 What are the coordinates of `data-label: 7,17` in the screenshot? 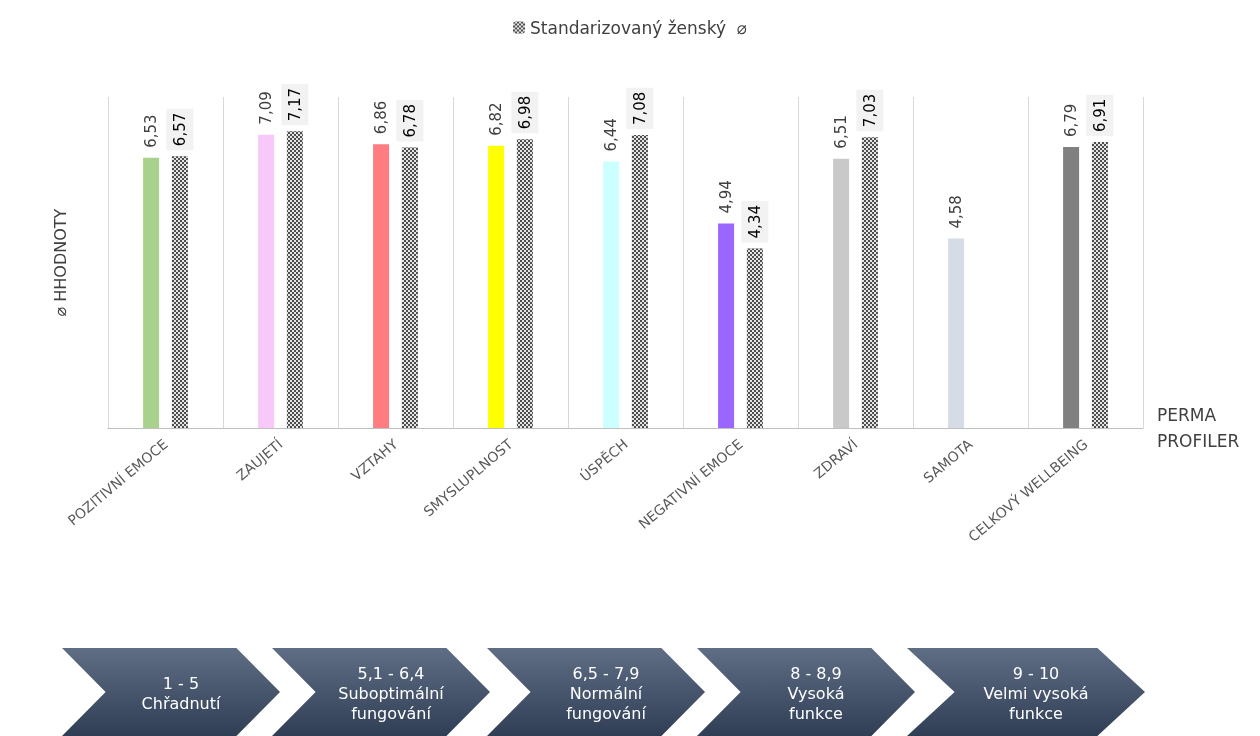 It's located at (294, 104).